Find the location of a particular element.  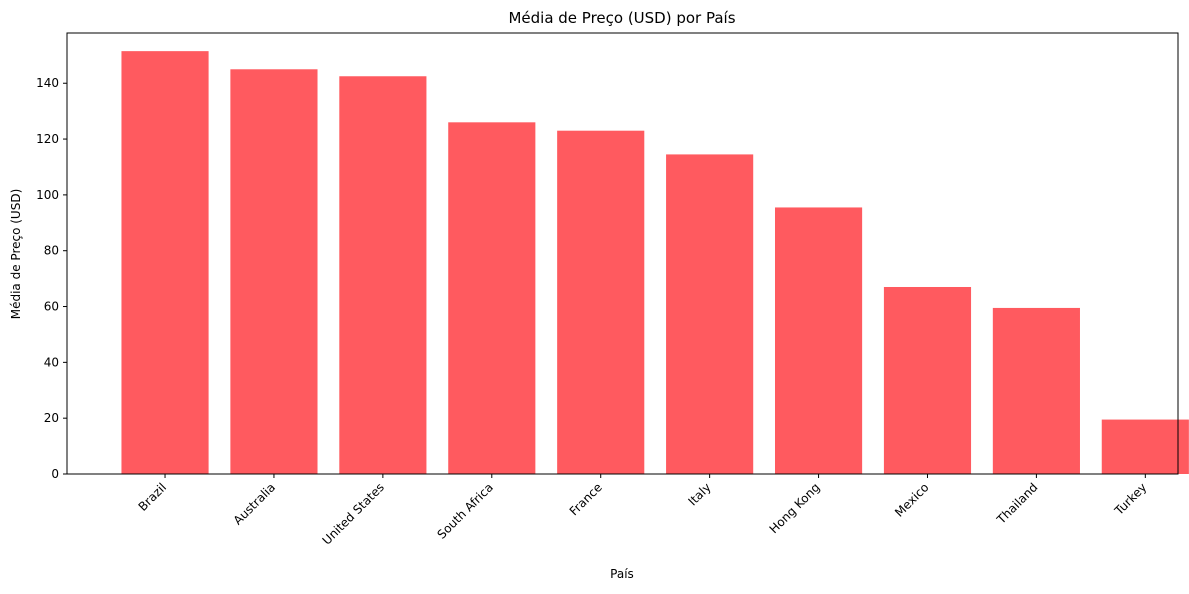

bar-turkey is located at coordinates (1145, 446).